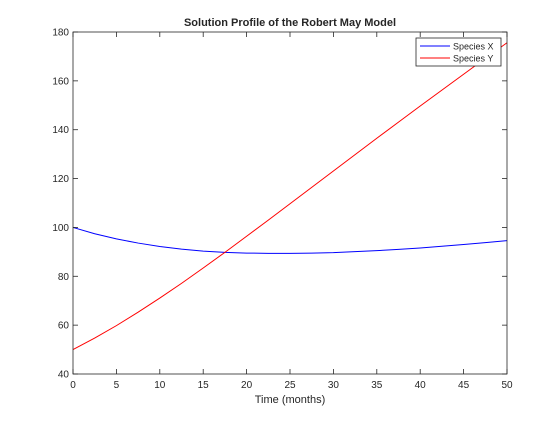 The image size is (560, 425). I want to click on x-tick-label: 40, so click(421, 385).